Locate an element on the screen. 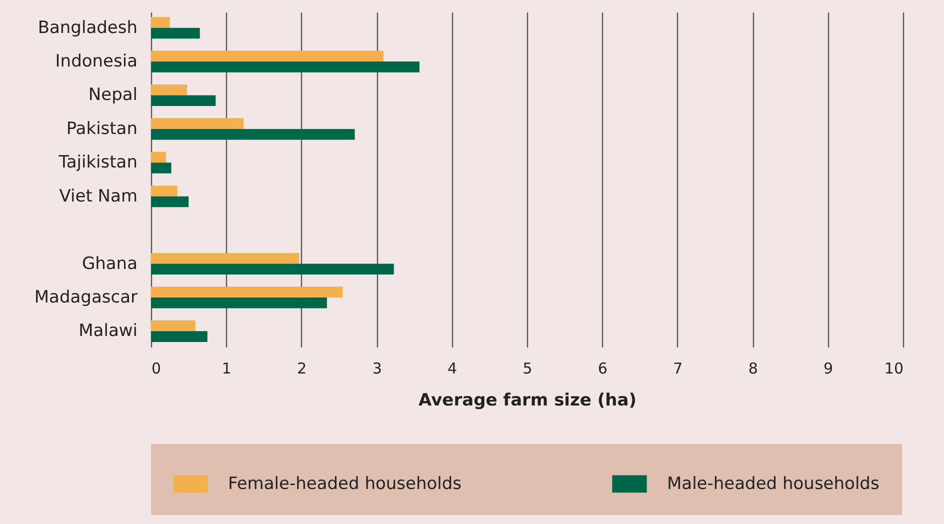 This screenshot has width=944, height=524. legend-label: Female-headed households is located at coordinates (345, 484).